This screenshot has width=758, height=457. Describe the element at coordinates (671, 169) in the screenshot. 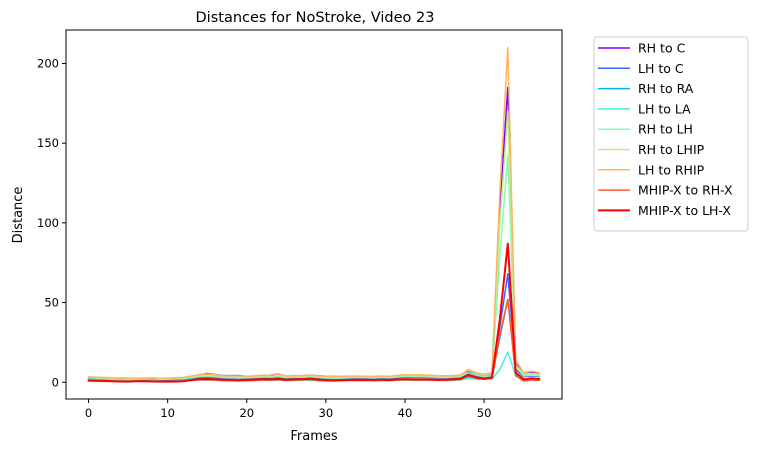

I see `legend-label-7: LH to RHIP` at that location.